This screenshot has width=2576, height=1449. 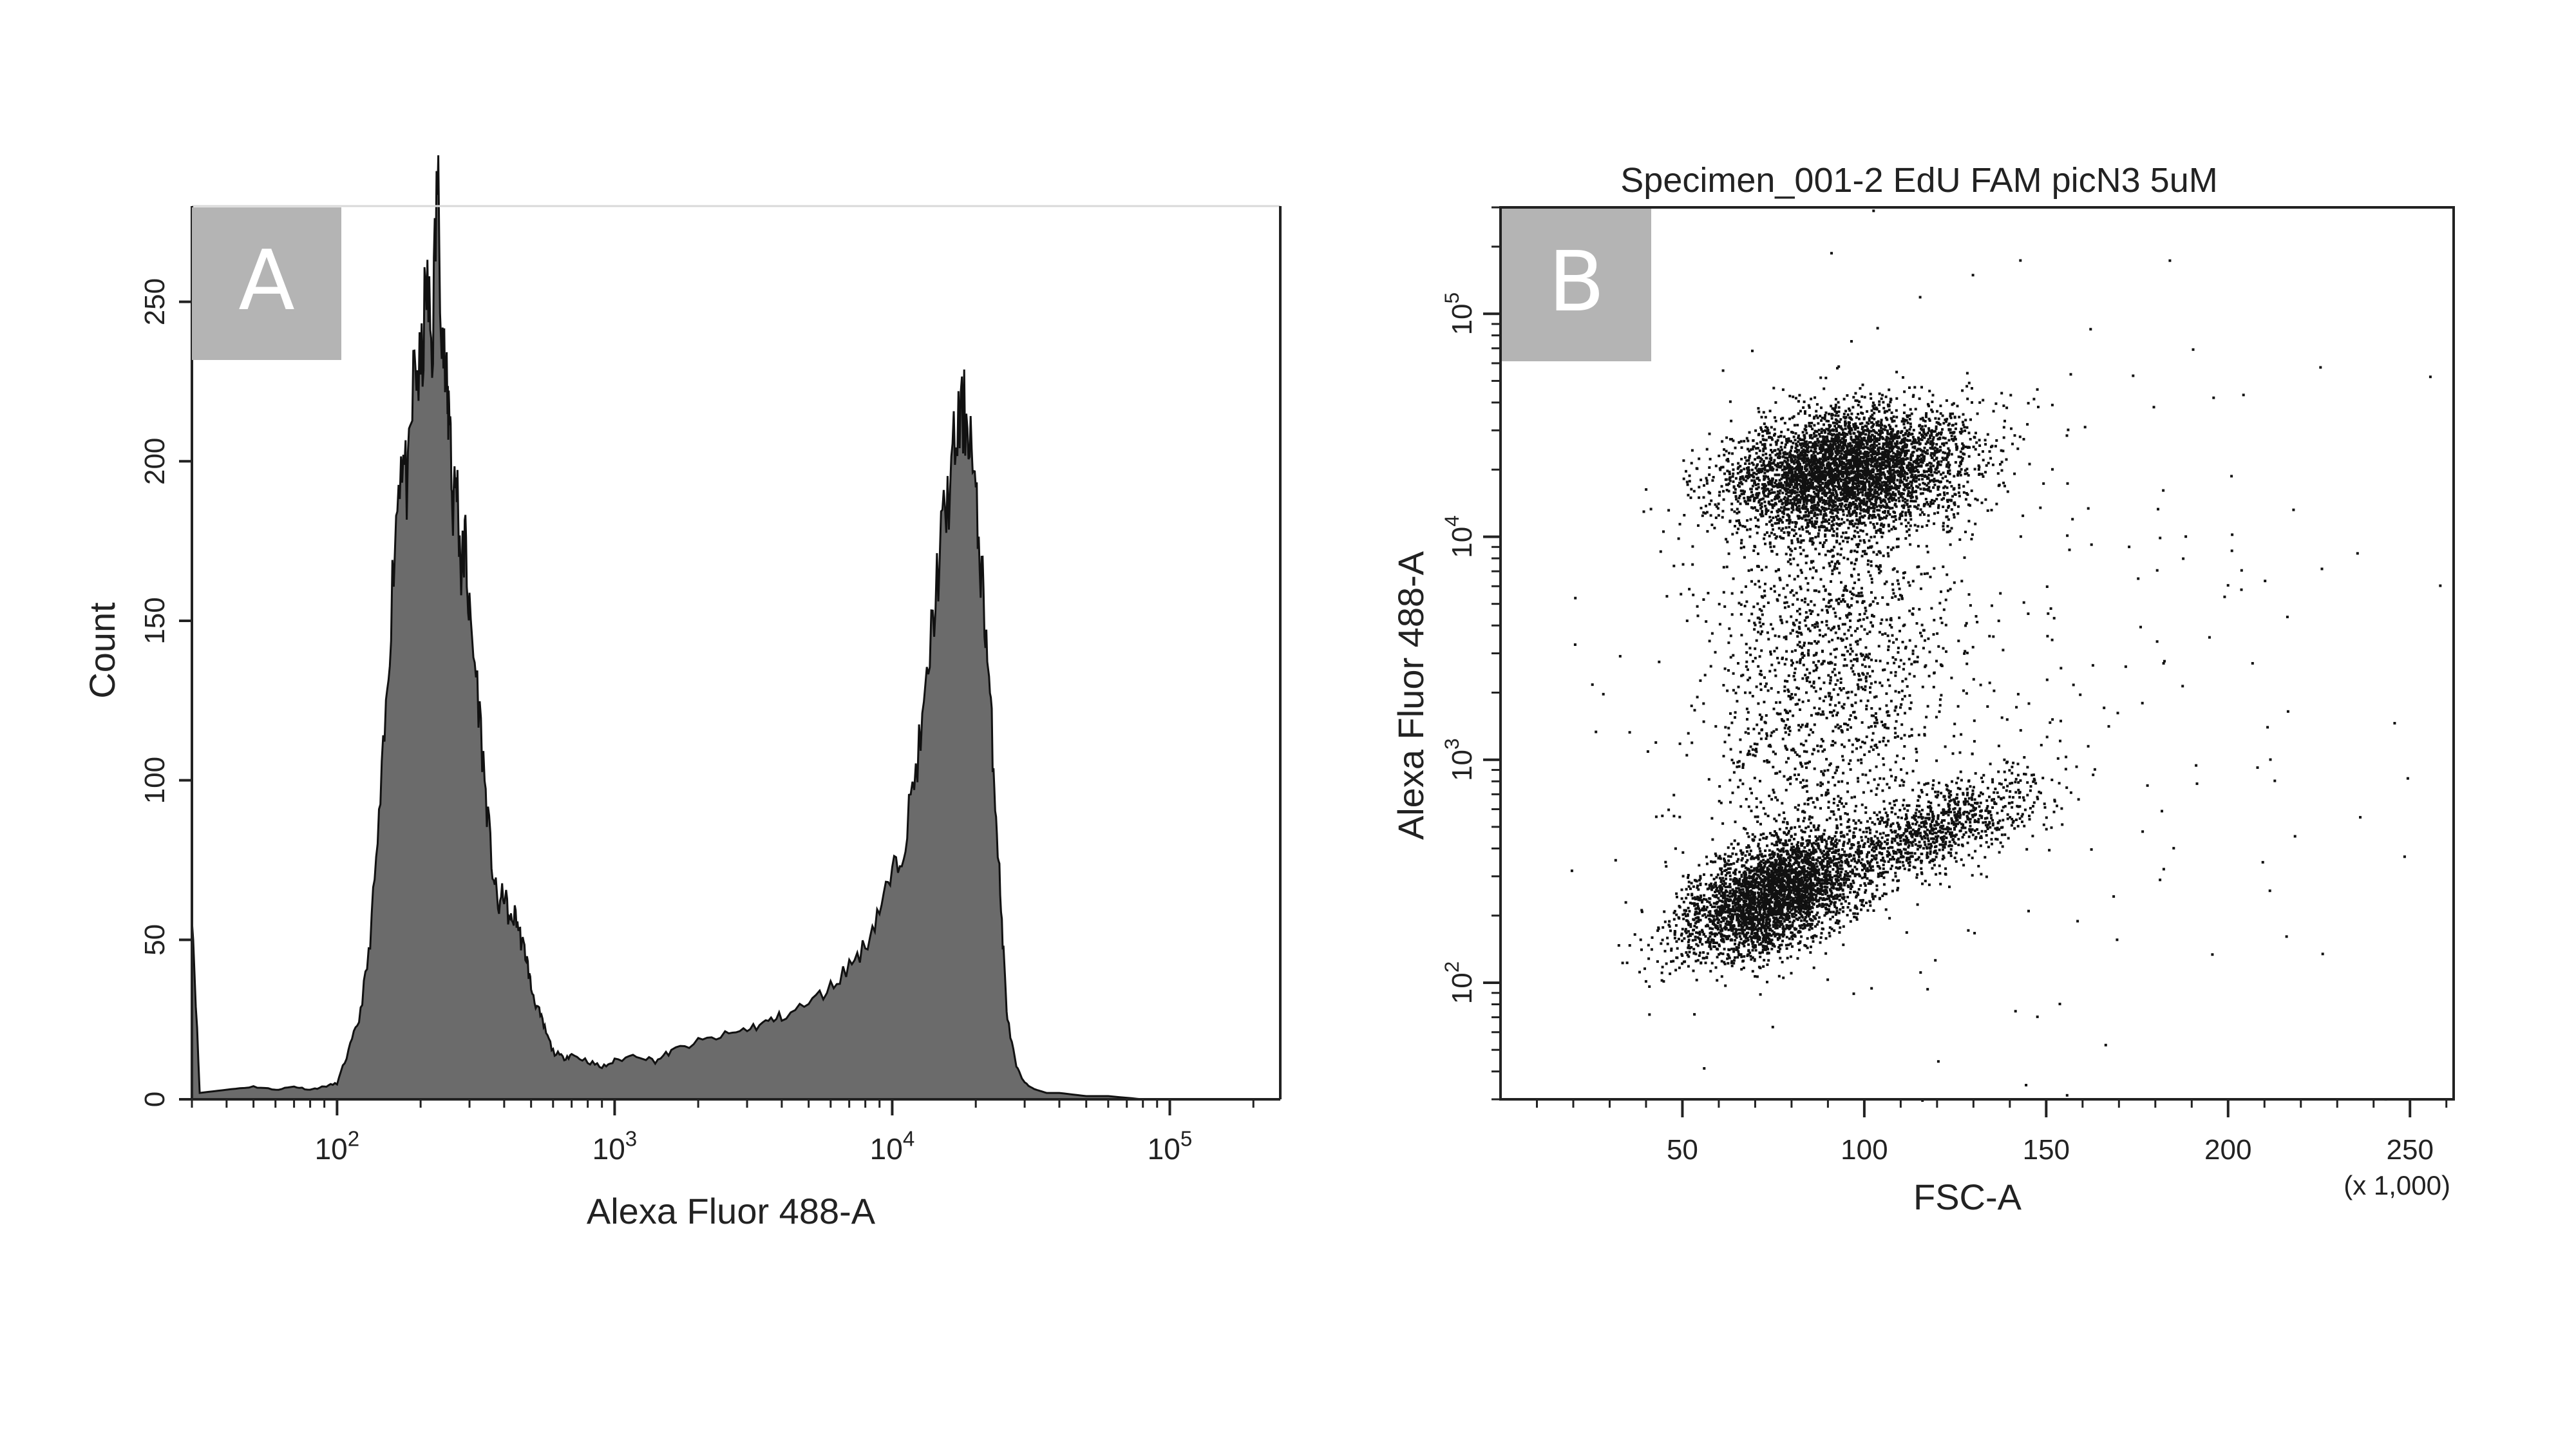 I want to click on histogram-x-axis-label: Alexa Fluor 488-A, so click(x=731, y=1211).